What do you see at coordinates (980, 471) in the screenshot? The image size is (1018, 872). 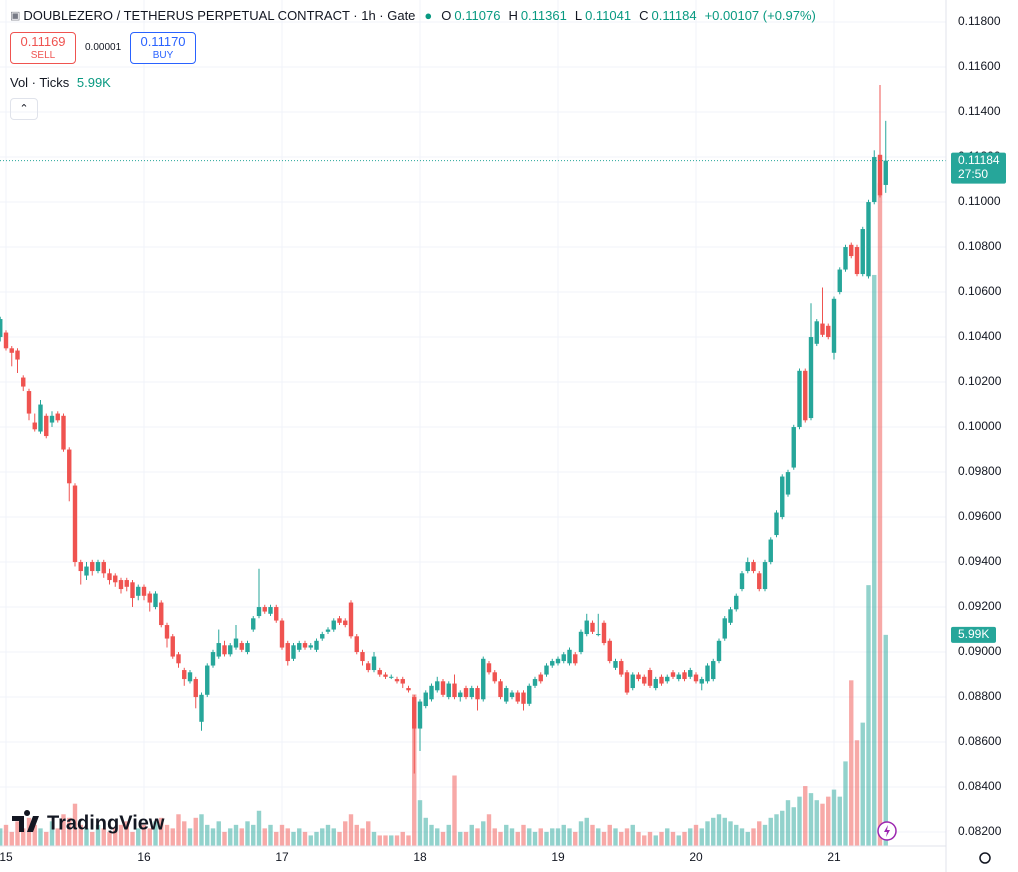 I see `y-tick-label: 0.09800` at bounding box center [980, 471].